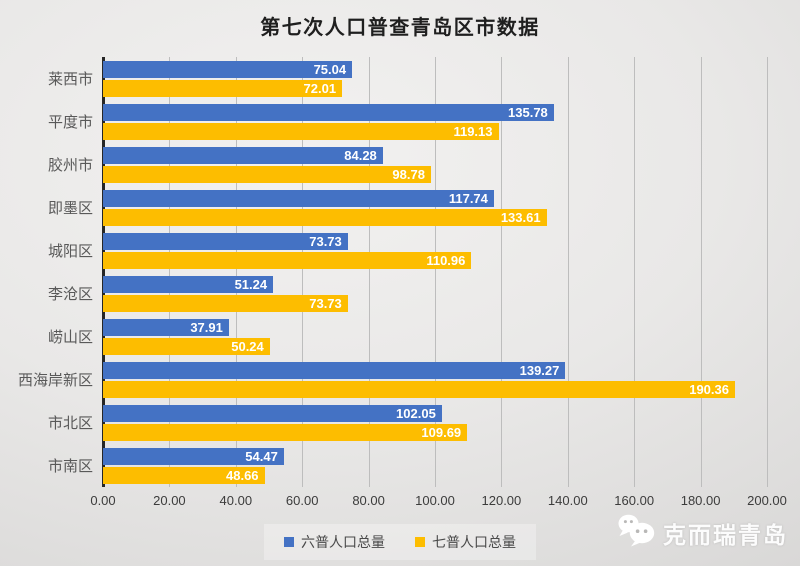  I want to click on value-label: 51.24, so click(251, 284).